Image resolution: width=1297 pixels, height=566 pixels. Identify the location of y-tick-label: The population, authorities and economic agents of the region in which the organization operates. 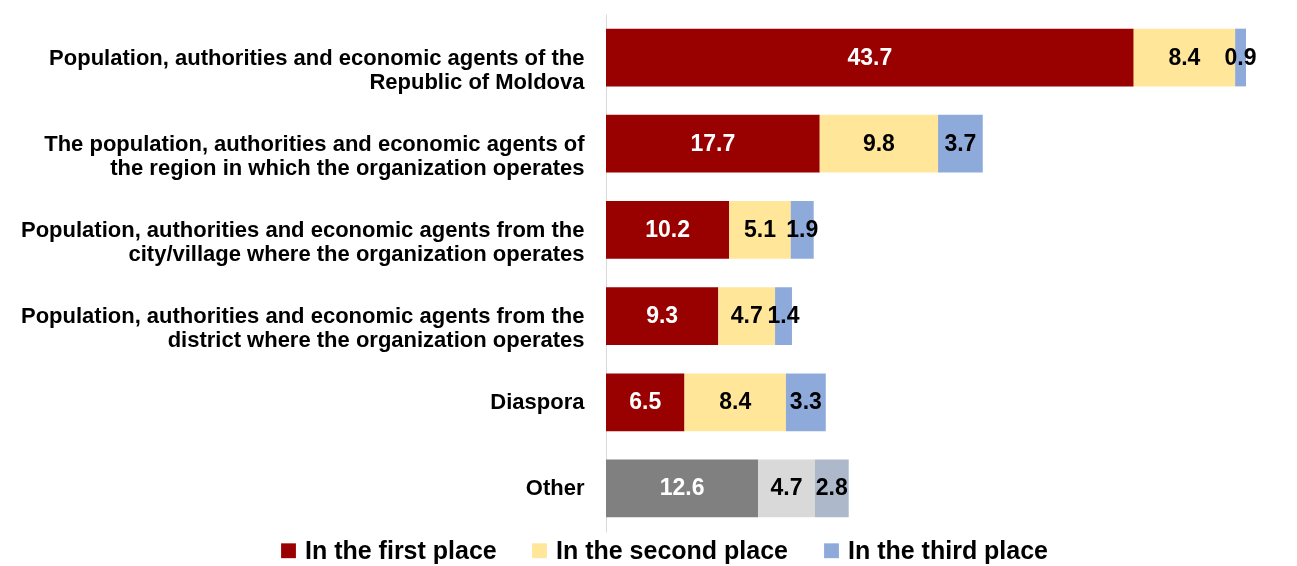
(315, 155).